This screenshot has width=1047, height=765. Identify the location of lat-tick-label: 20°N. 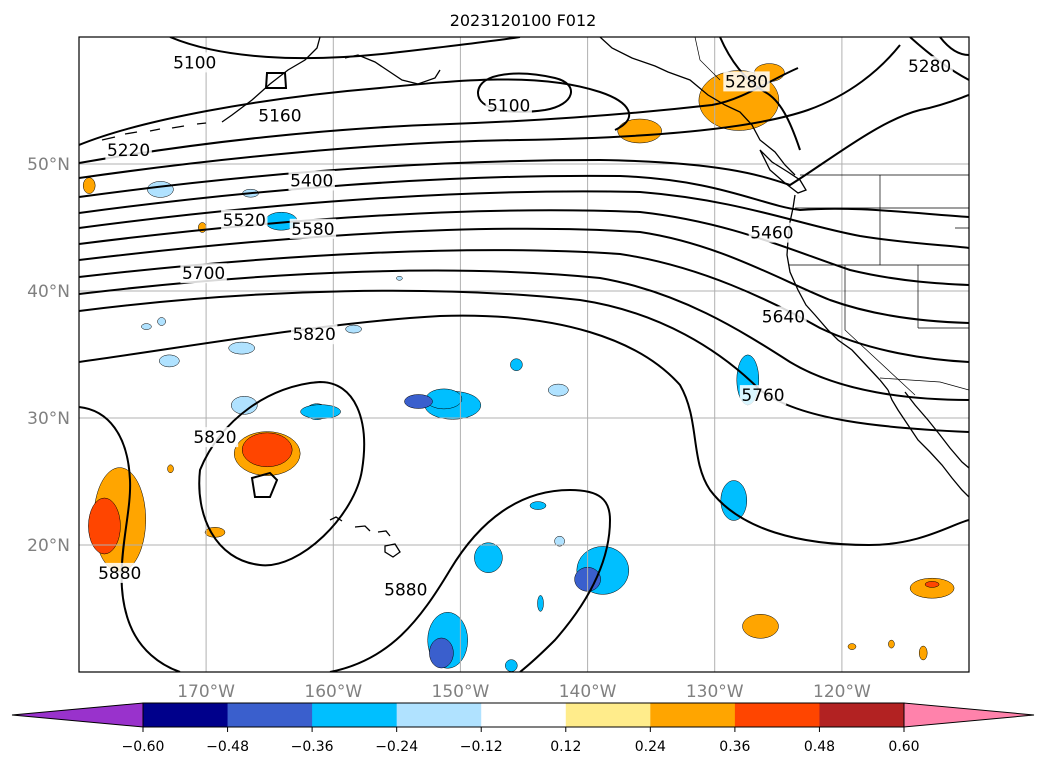
(48, 546).